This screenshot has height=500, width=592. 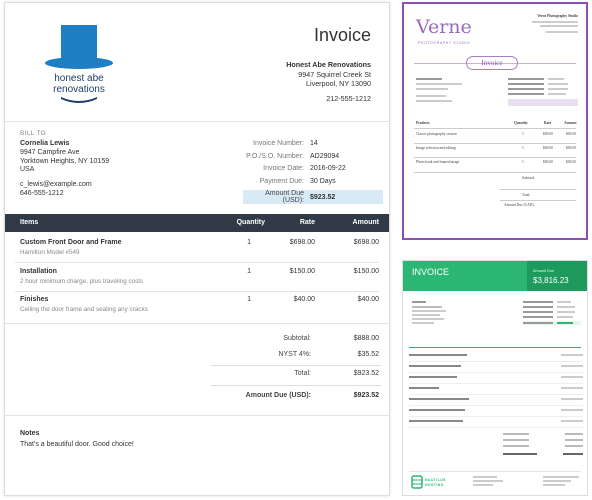 What do you see at coordinates (307, 222) in the screenshot?
I see `col-rate: Rate` at bounding box center [307, 222].